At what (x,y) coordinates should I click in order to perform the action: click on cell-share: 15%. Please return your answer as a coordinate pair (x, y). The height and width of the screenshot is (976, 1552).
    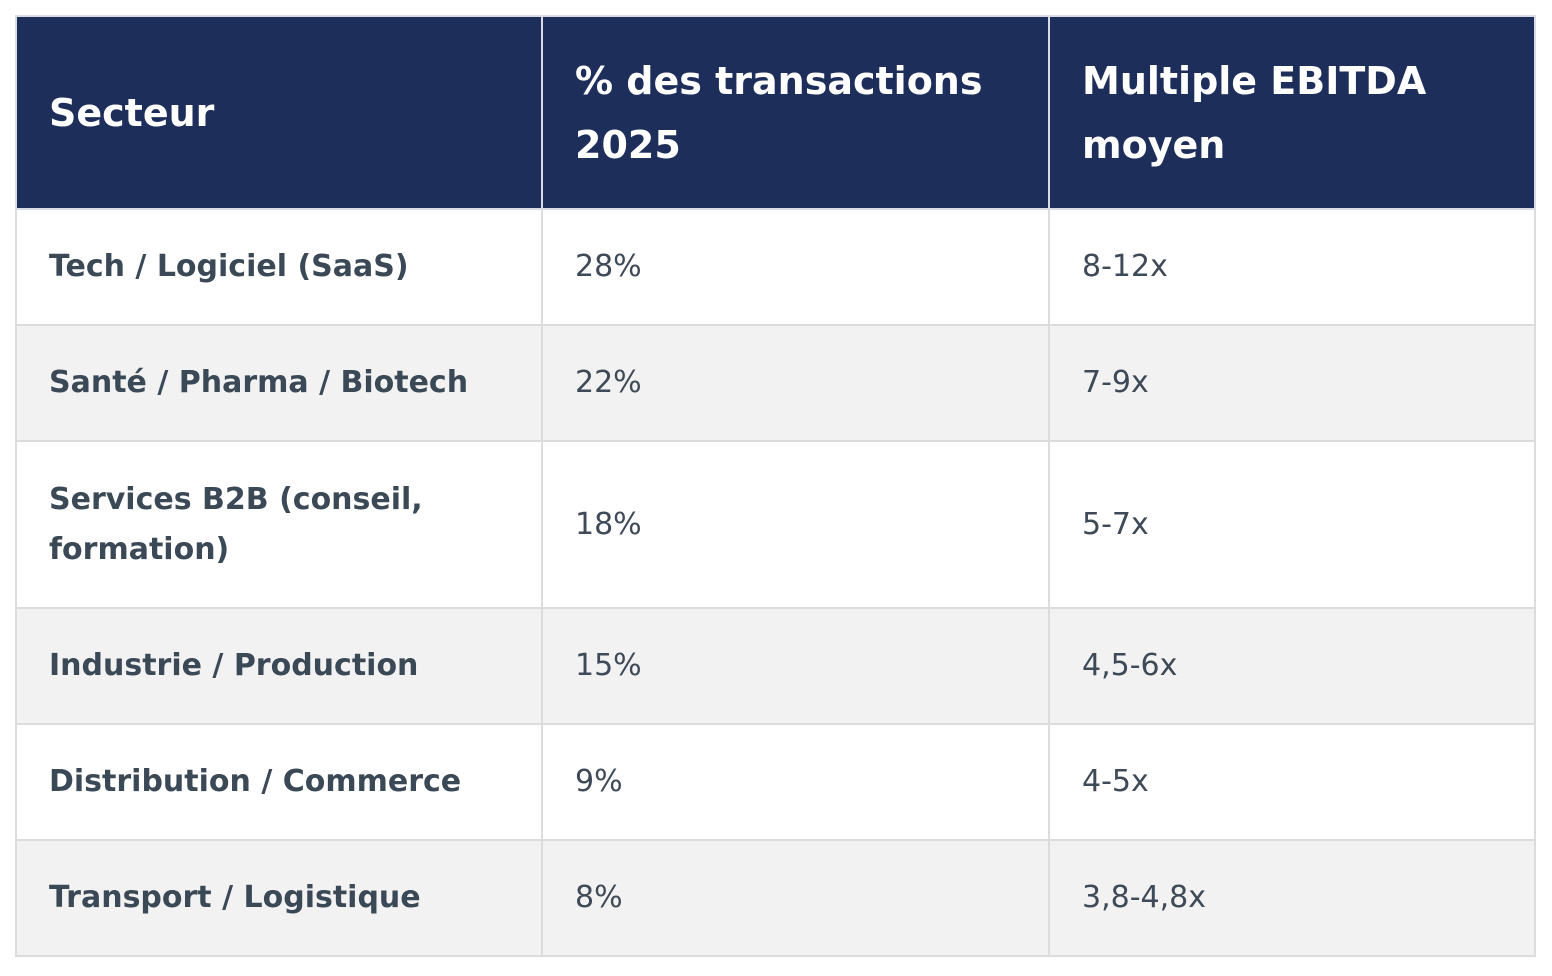
    Looking at the image, I should click on (795, 666).